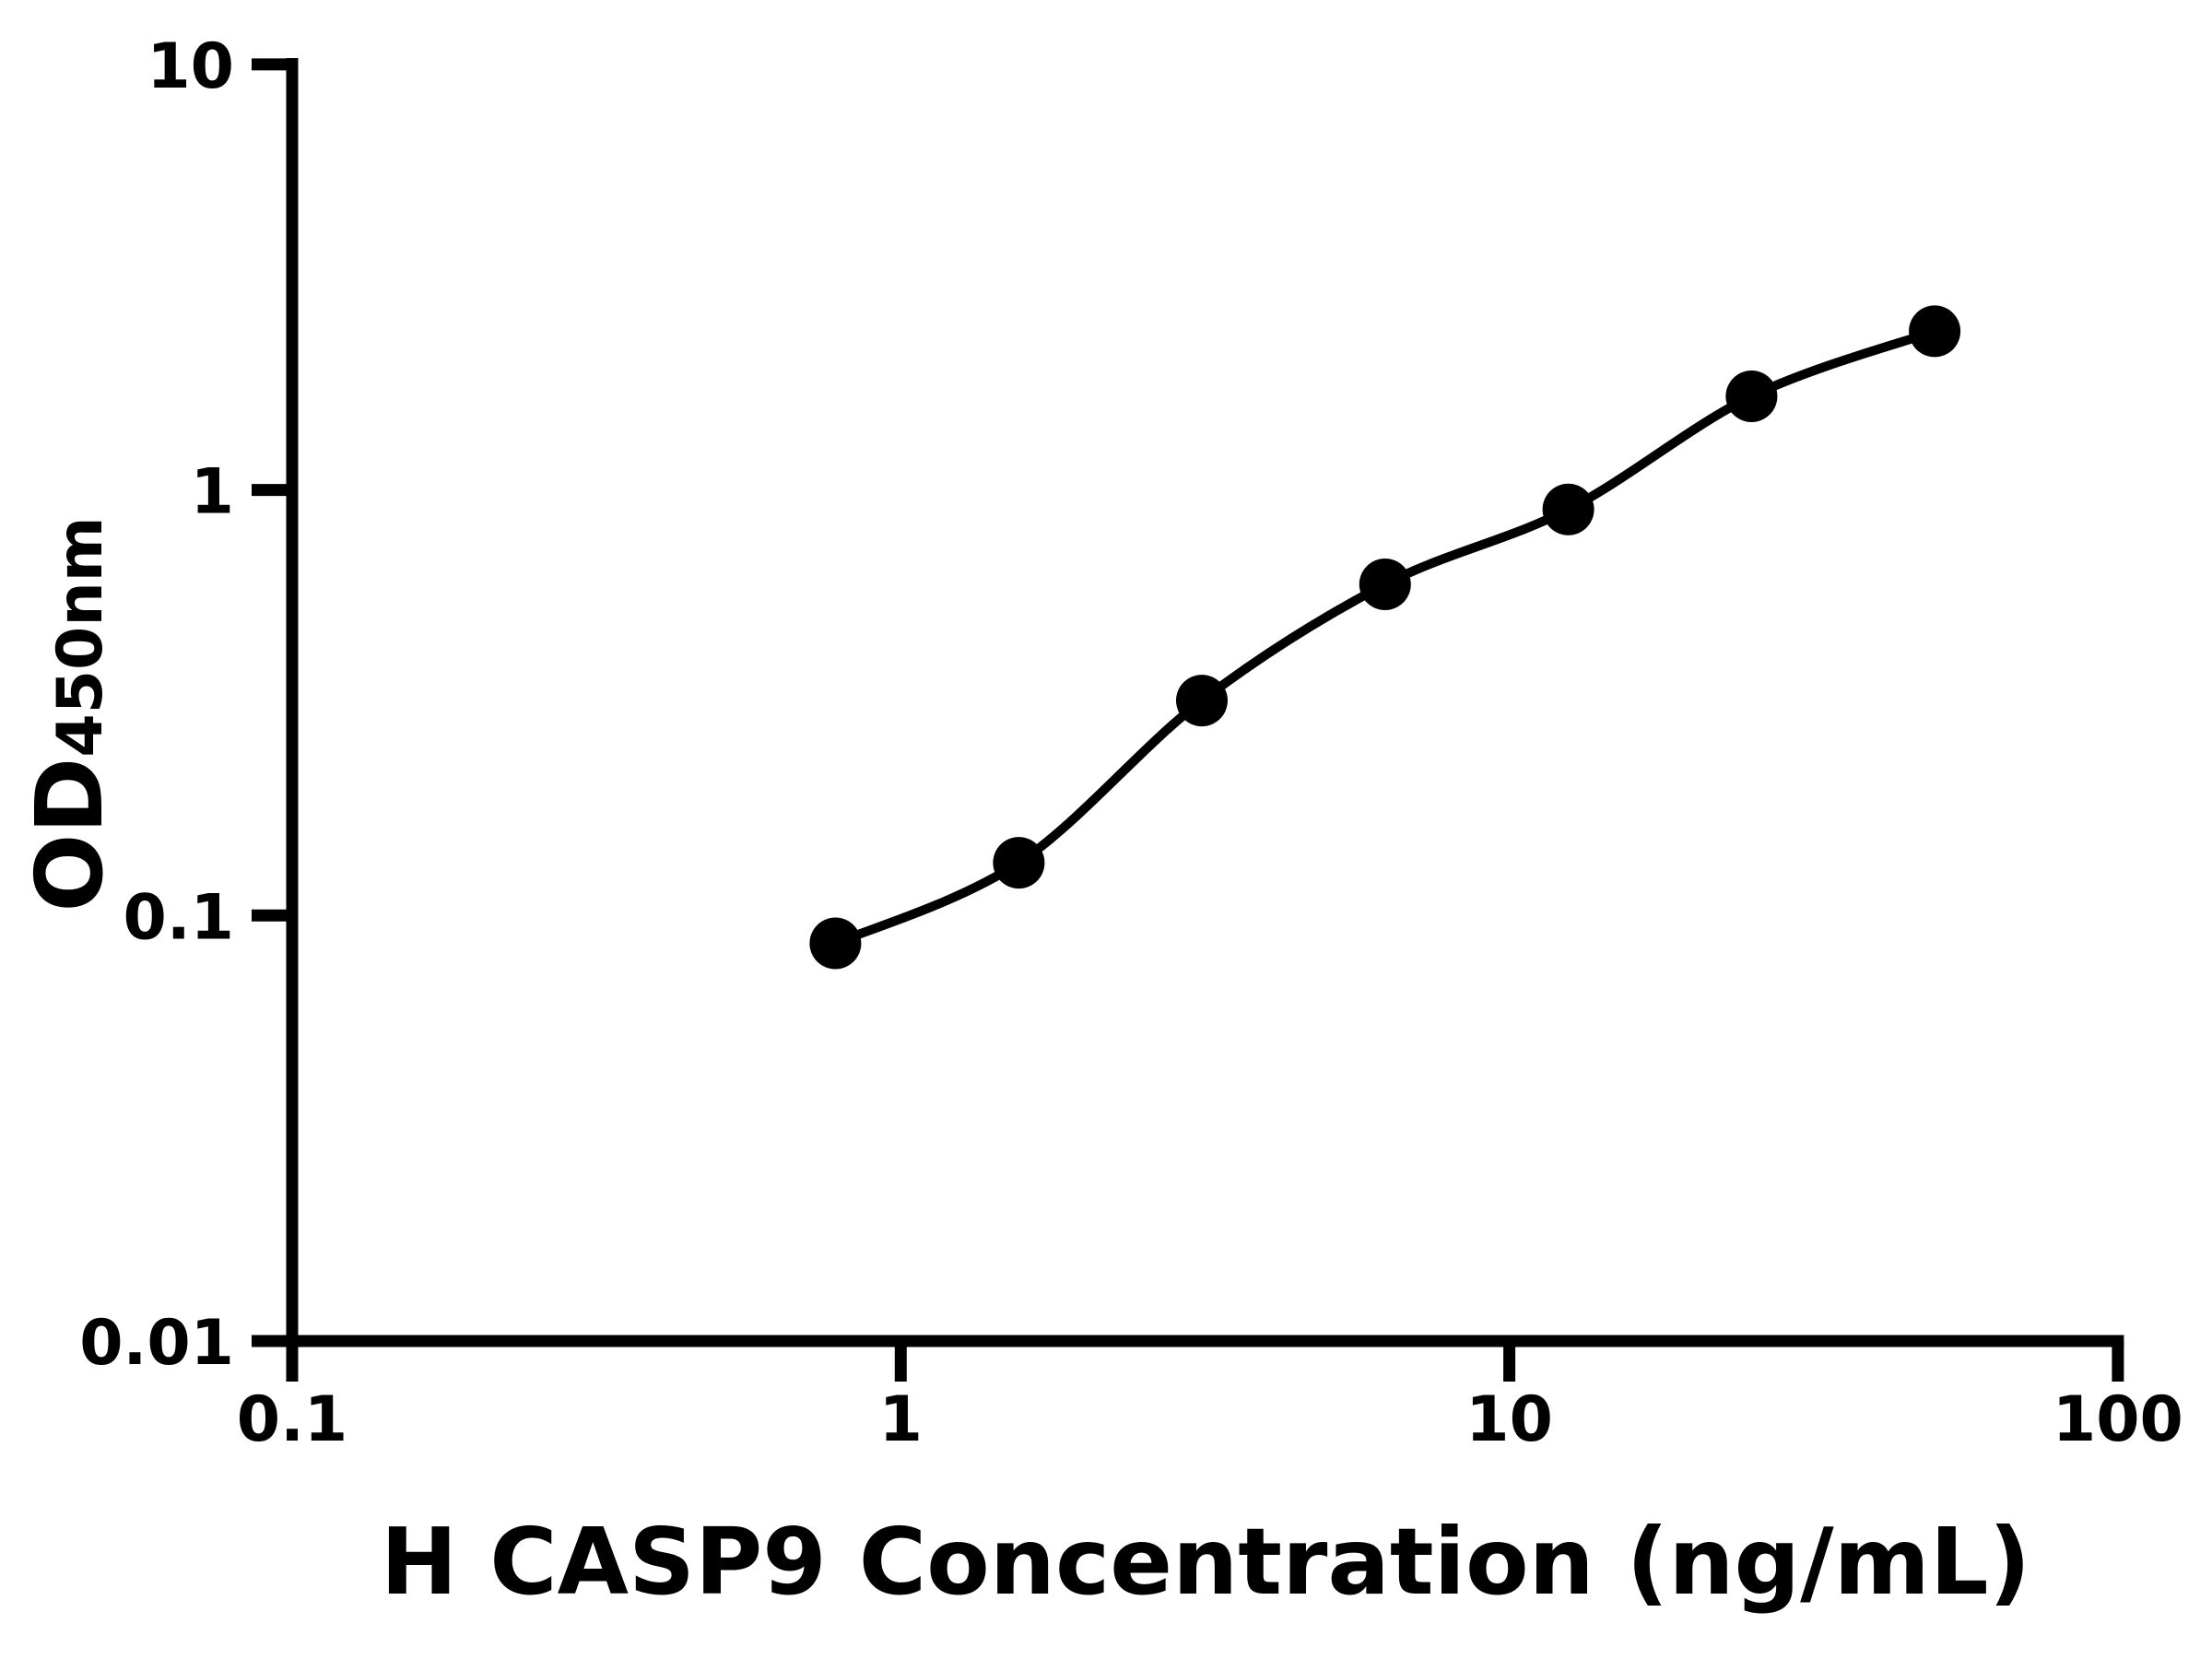 The height and width of the screenshot is (1659, 2212). I want to click on y-axis-title-main: OD, so click(70, 834).